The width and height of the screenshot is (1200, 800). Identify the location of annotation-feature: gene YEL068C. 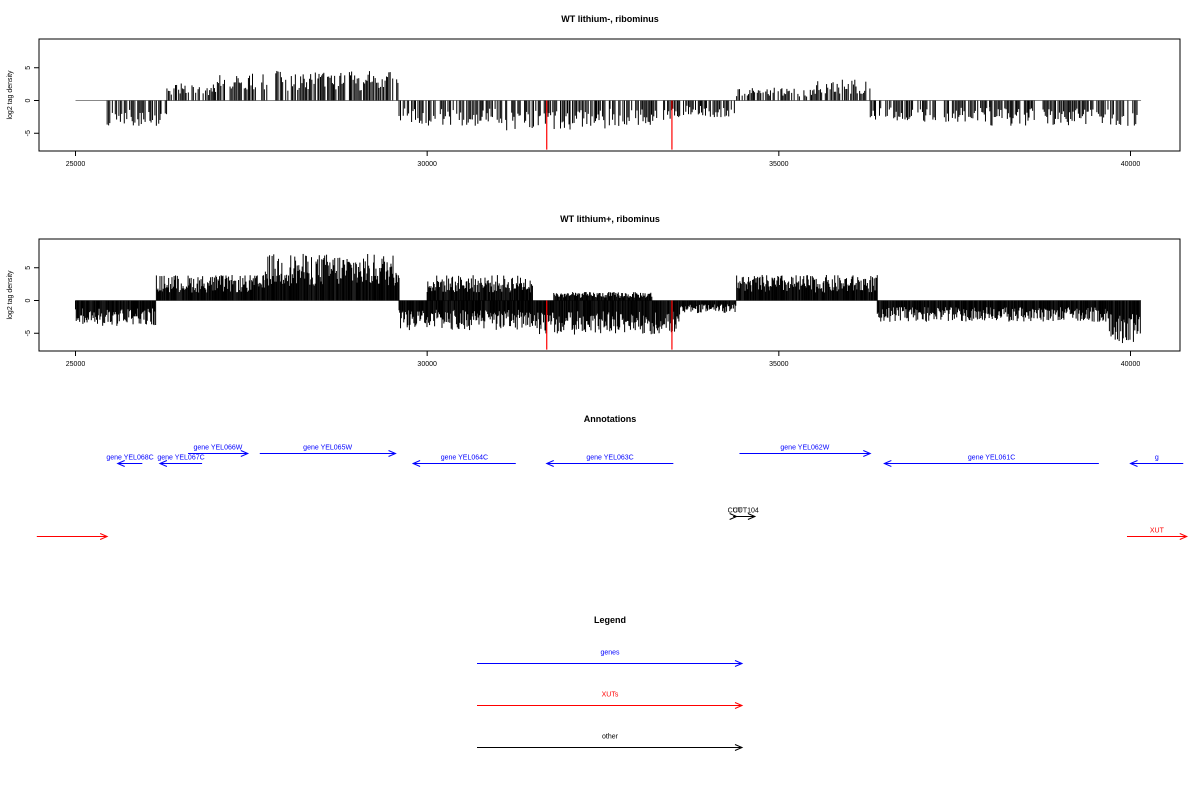
(130, 461).